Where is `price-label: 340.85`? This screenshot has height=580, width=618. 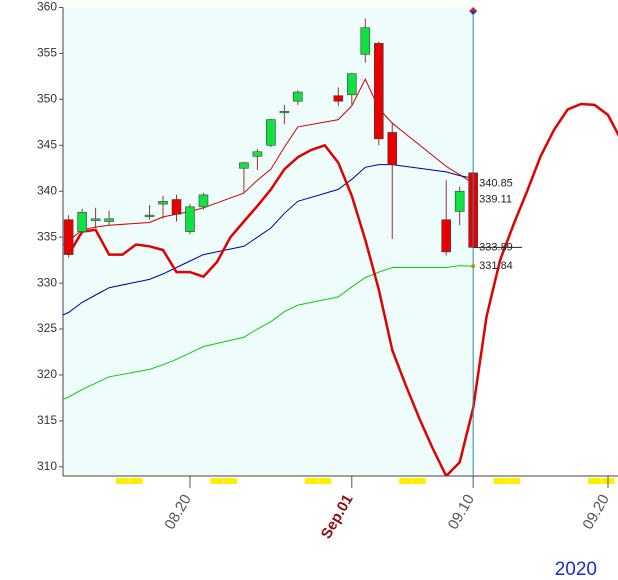
price-label: 340.85 is located at coordinates (496, 183).